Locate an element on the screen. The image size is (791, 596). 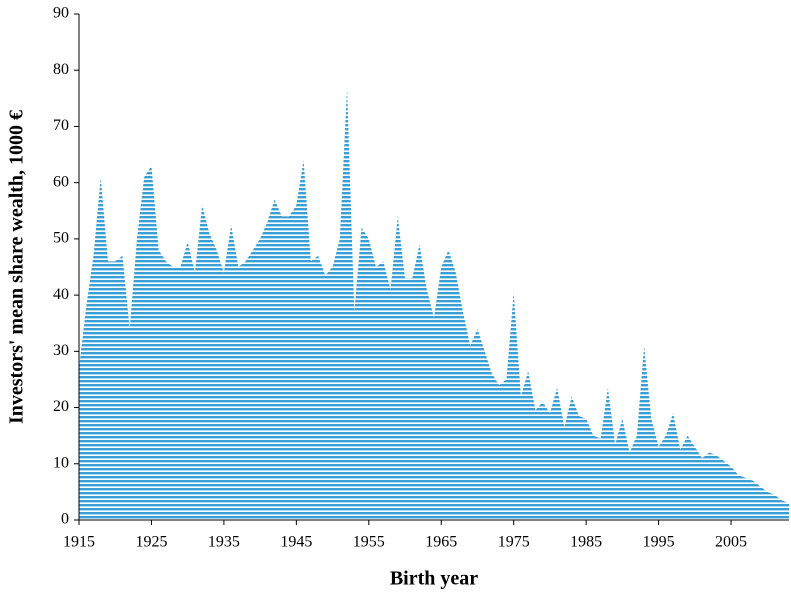
x-tick-label: 1985 is located at coordinates (586, 542).